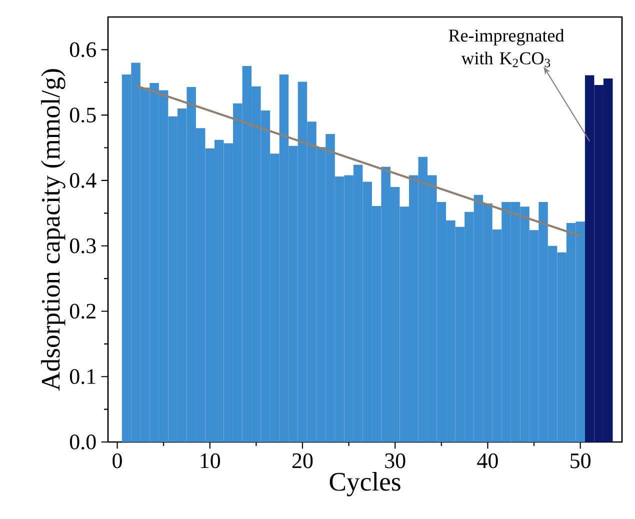  I want to click on y-axis-title: Adsorption capacity (mmol/g), so click(53, 230).